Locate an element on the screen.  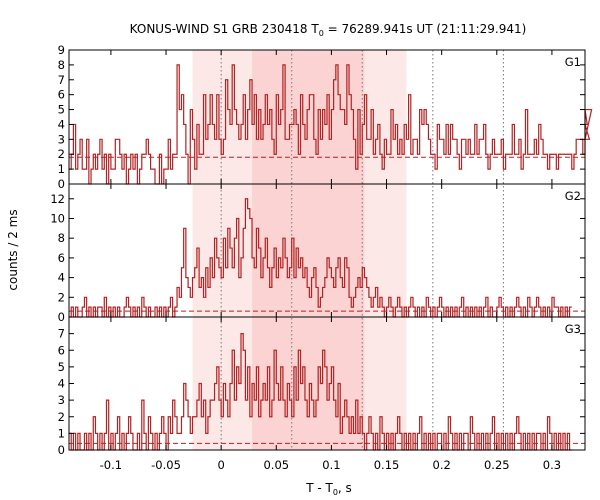
x-tick-label: 0.25 is located at coordinates (497, 465).